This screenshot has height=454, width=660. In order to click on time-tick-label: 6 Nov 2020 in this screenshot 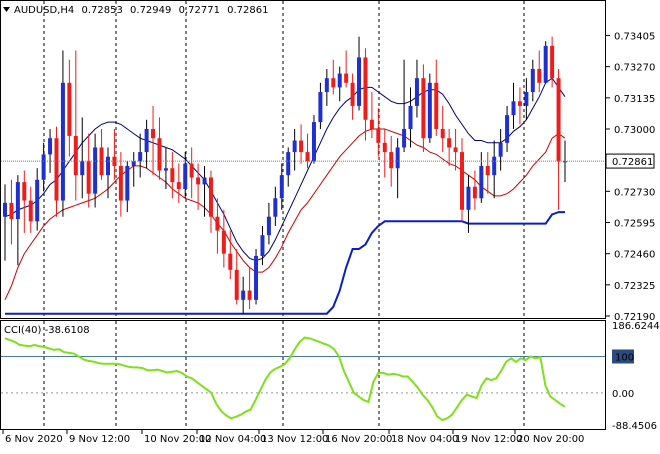, I will do `click(34, 439)`.